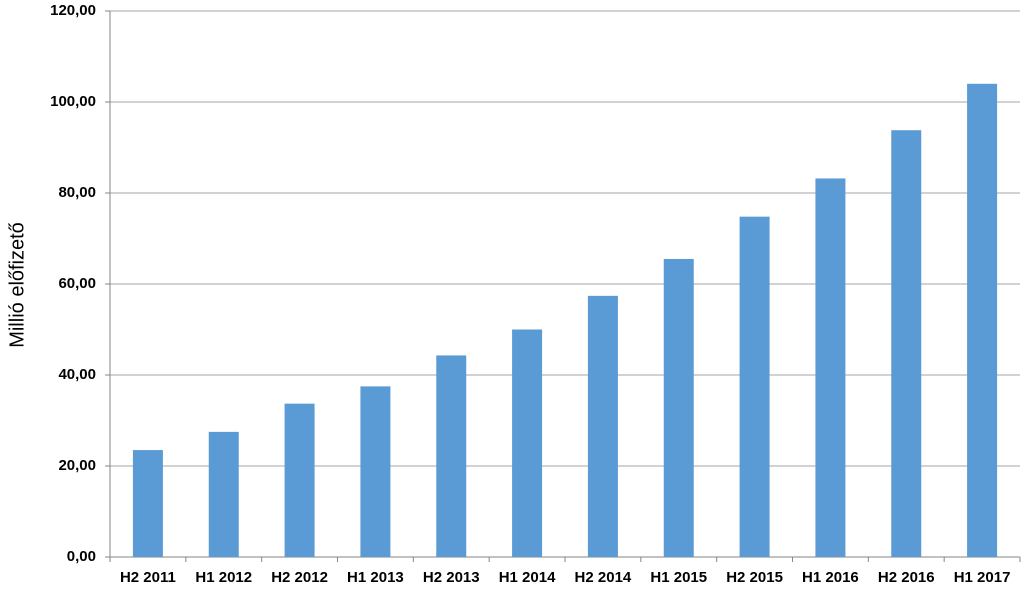 This screenshot has height=592, width=1024. I want to click on y-tick-label: 0,00, so click(81, 556).